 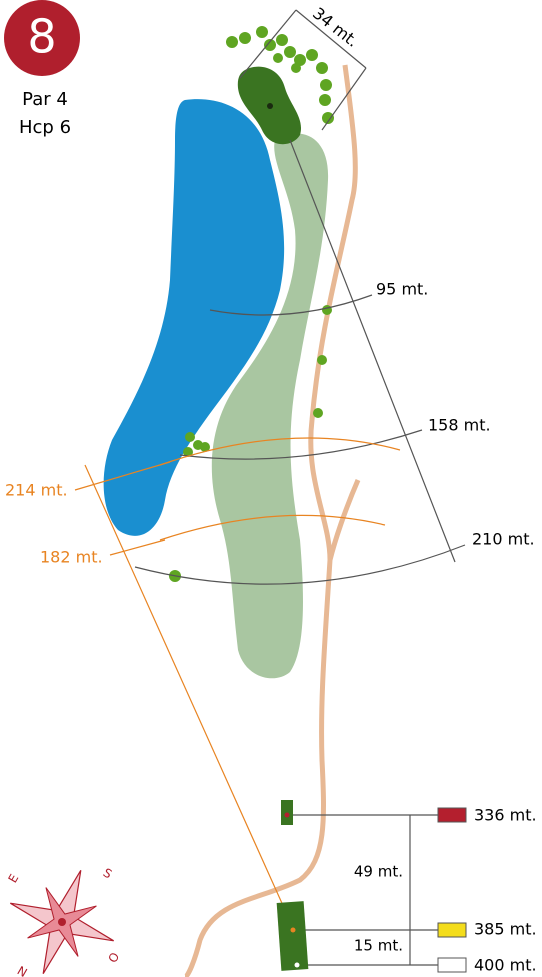 I want to click on cart-path-branch, so click(x=344, y=520).